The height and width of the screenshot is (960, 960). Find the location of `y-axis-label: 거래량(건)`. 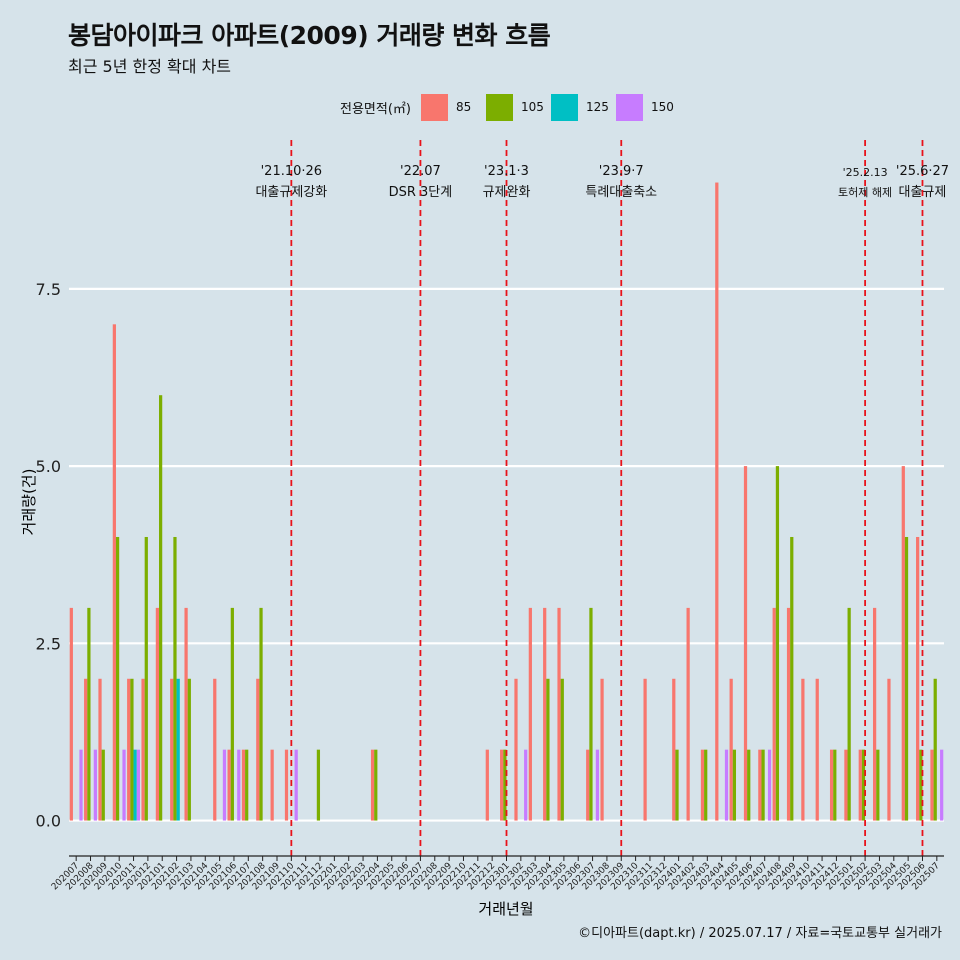

y-axis-label: 거래량(건) is located at coordinates (29, 502).